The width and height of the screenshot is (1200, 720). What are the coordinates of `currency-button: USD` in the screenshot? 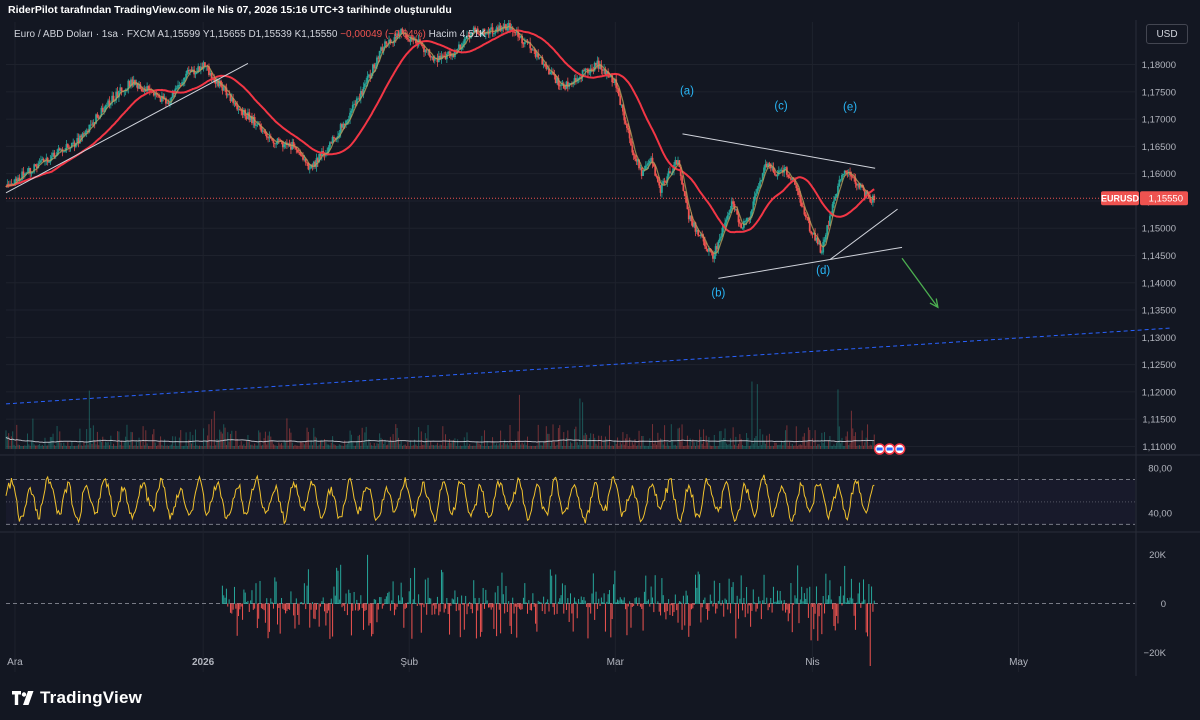 It's located at (1167, 34).